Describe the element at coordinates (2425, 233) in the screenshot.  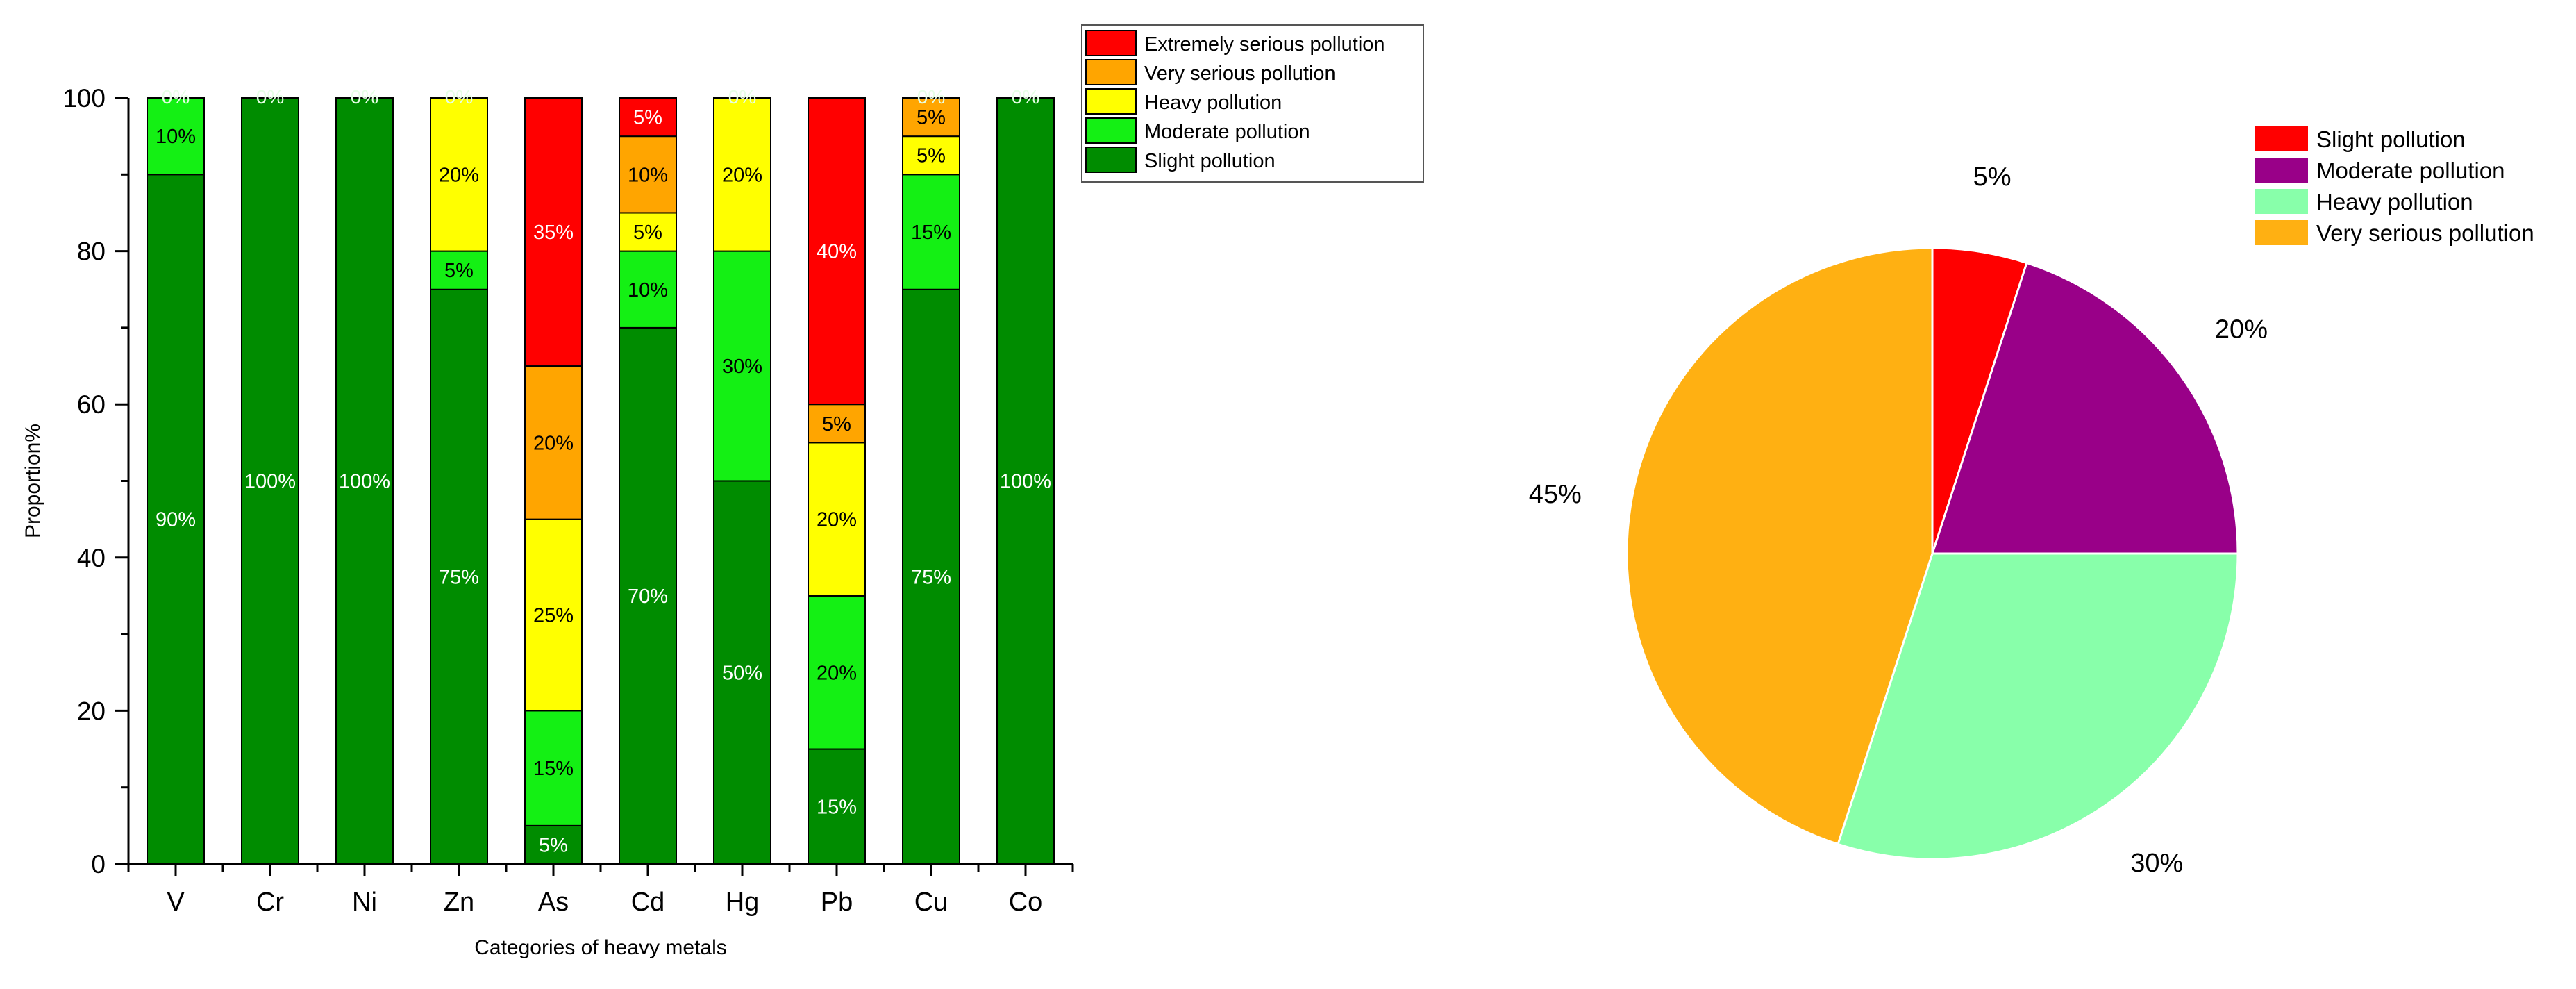
I see `pie-legend-label: Very serious pollution` at that location.